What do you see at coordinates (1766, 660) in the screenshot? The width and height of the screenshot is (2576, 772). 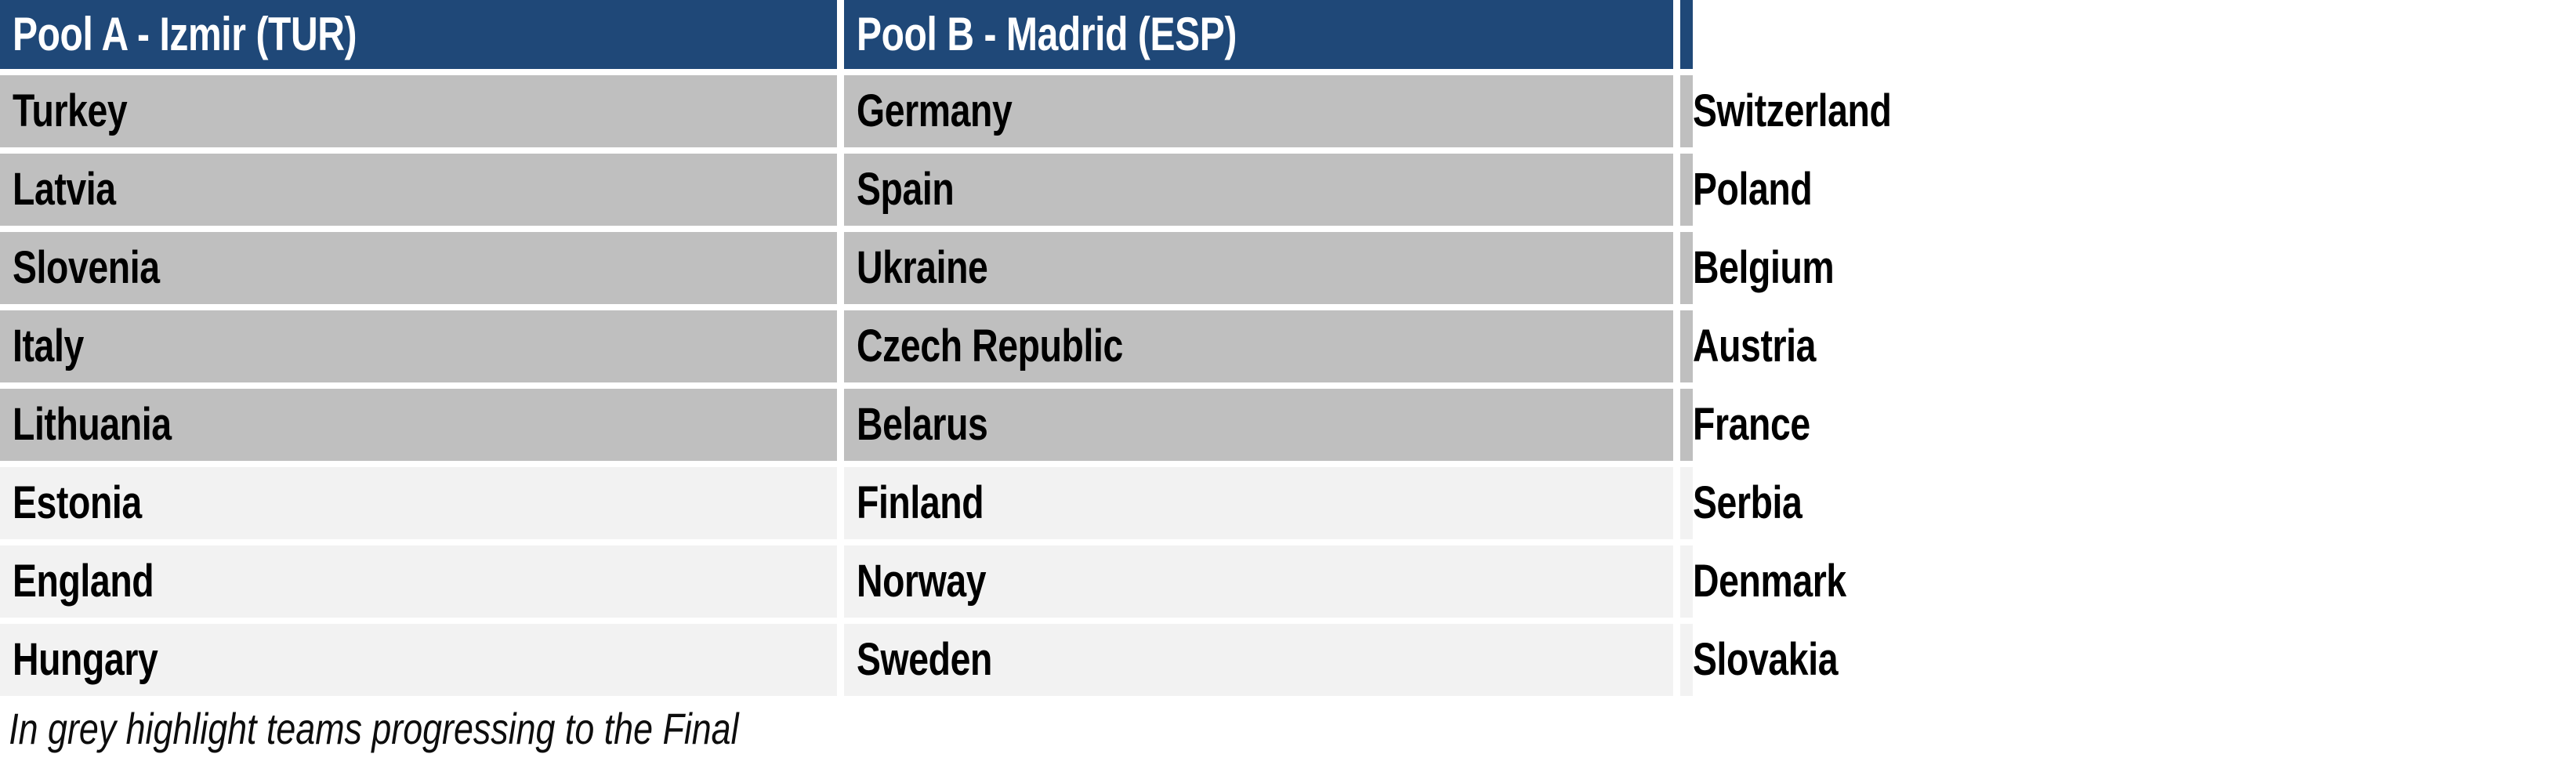 I see `team-name: Slovakia` at bounding box center [1766, 660].